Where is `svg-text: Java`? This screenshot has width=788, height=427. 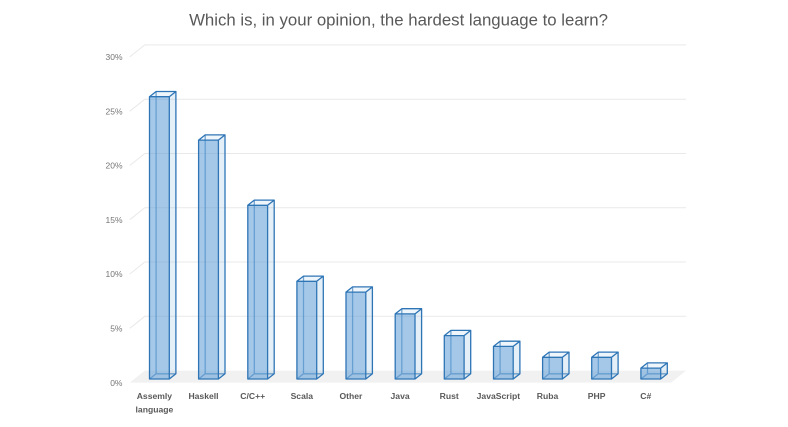 svg-text: Java is located at coordinates (400, 396).